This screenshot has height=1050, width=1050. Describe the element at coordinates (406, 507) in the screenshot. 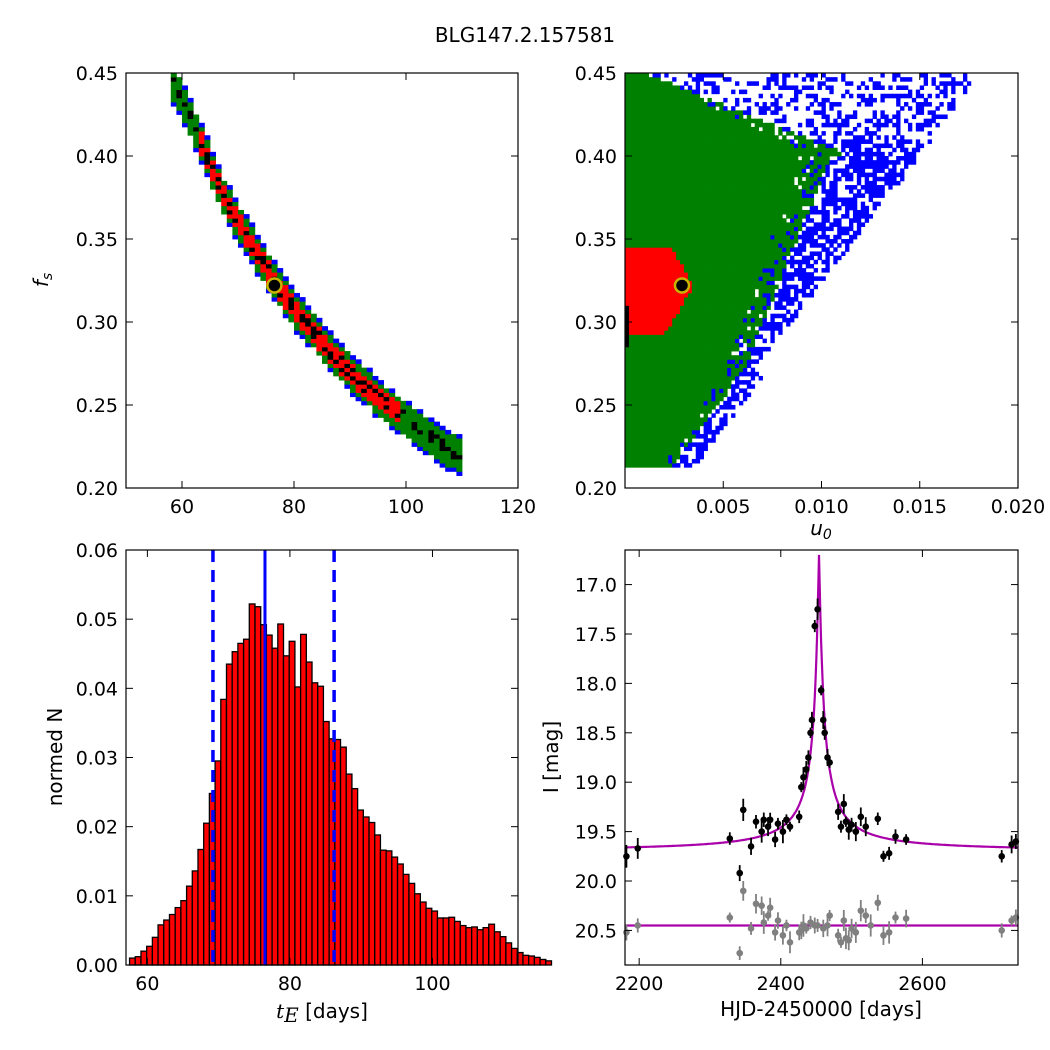

I see `p1-x-tick-label: 100` at that location.